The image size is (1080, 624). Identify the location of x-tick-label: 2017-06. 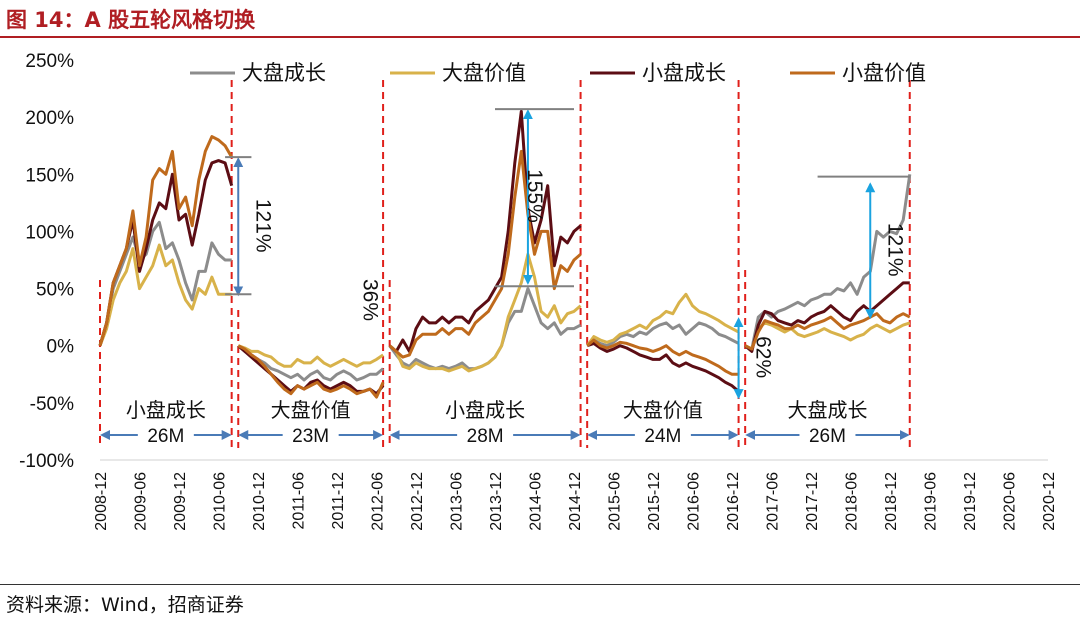
(773, 501).